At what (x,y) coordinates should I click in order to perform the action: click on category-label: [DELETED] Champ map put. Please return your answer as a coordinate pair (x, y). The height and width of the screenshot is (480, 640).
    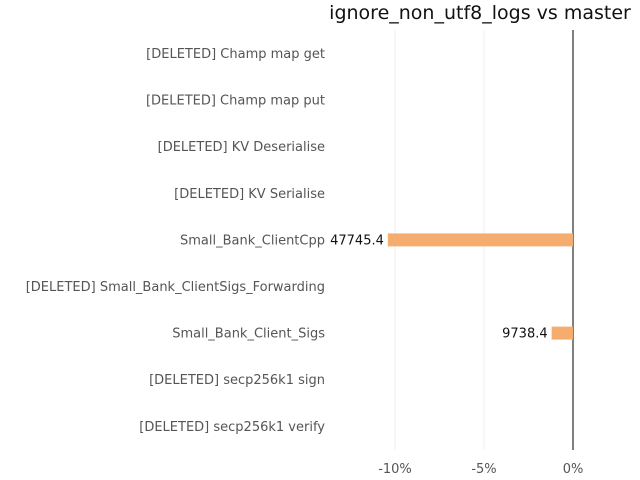
    Looking at the image, I should click on (235, 101).